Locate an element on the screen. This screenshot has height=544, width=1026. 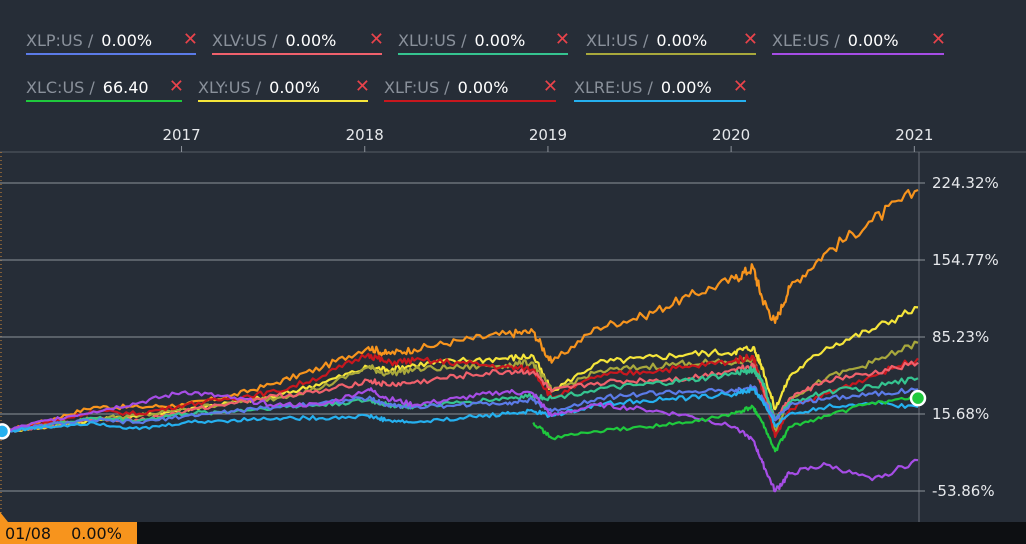
y-tick-label: -53.86% is located at coordinates (963, 491).